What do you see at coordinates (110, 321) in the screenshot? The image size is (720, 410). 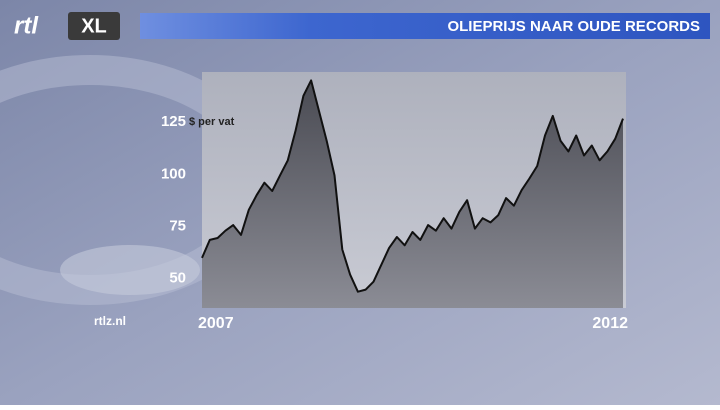 I see `source: rtlz.nl` at bounding box center [110, 321].